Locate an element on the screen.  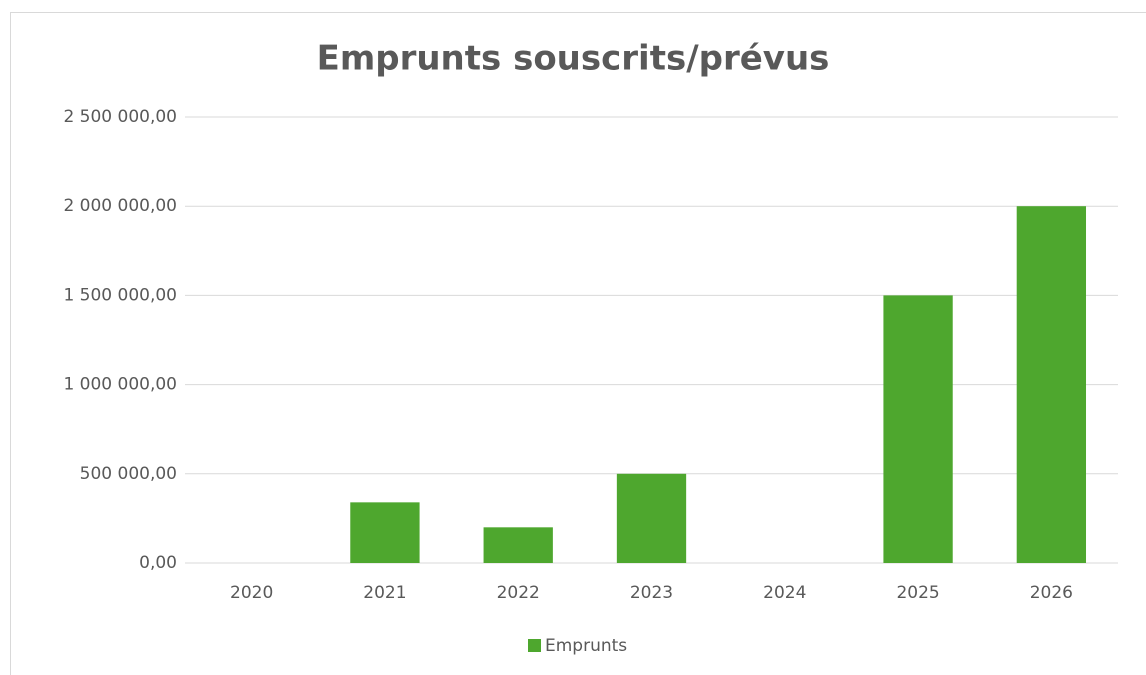
x-tick-label: 2021 is located at coordinates (384, 593).